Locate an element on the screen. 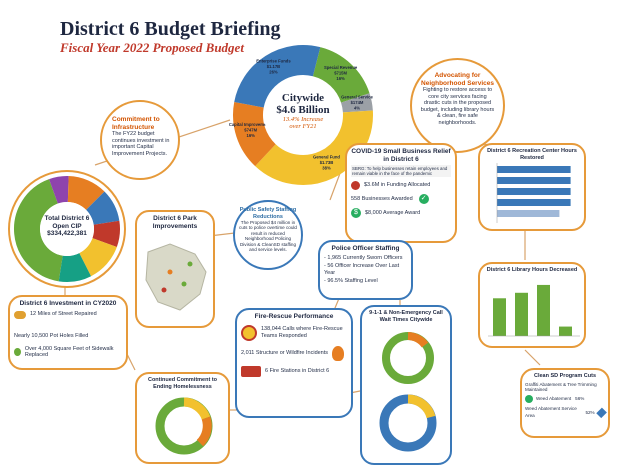 This screenshot has width=620, height=475. clean-item-pct: 56% is located at coordinates (580, 399).